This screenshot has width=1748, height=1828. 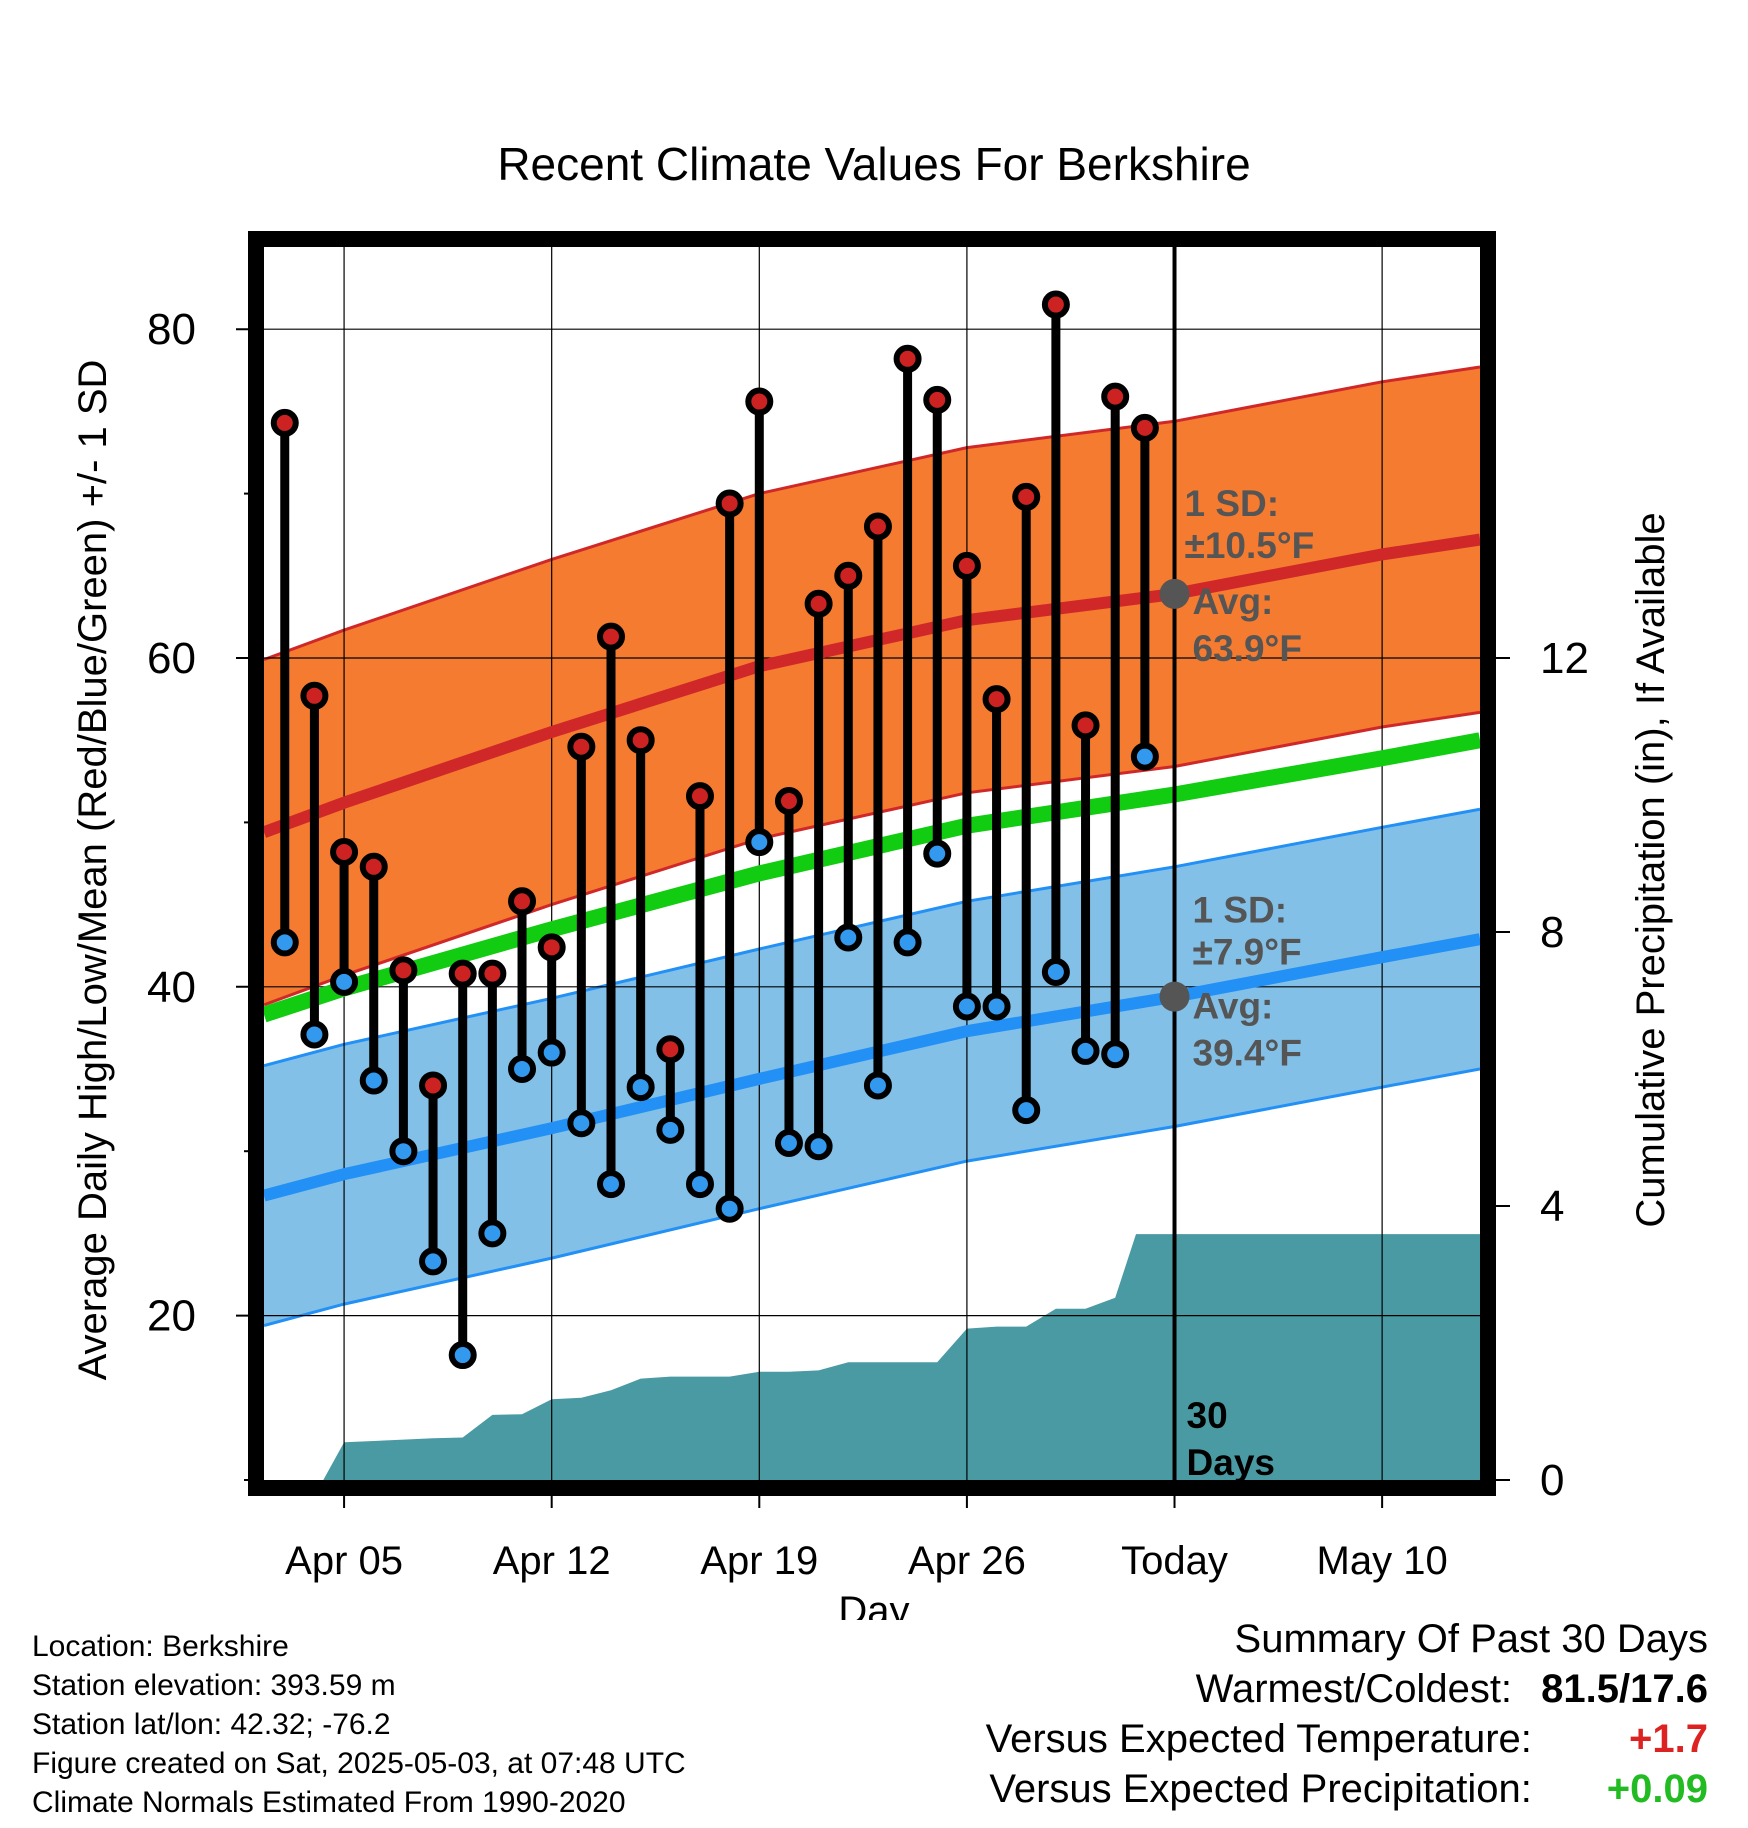 What do you see at coordinates (344, 1561) in the screenshot?
I see `x-tick-label: Apr 05` at bounding box center [344, 1561].